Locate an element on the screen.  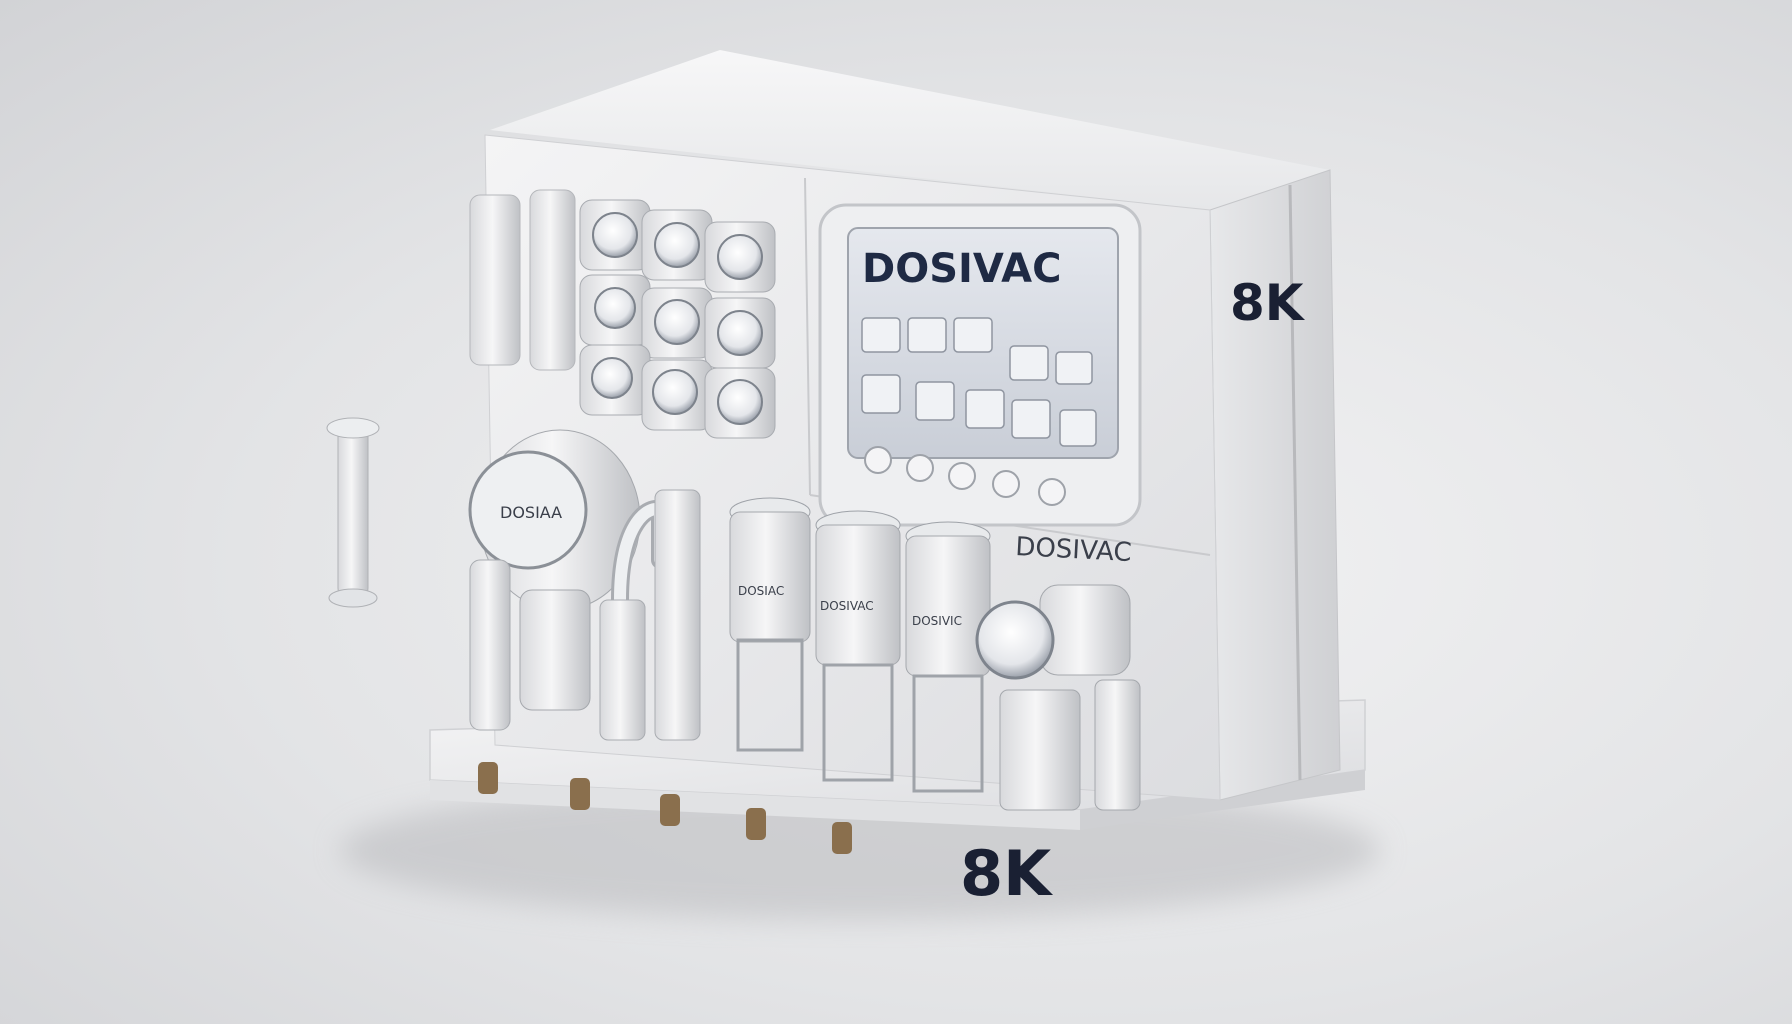
main-pump: DOSIAA is located at coordinates (554, 570).